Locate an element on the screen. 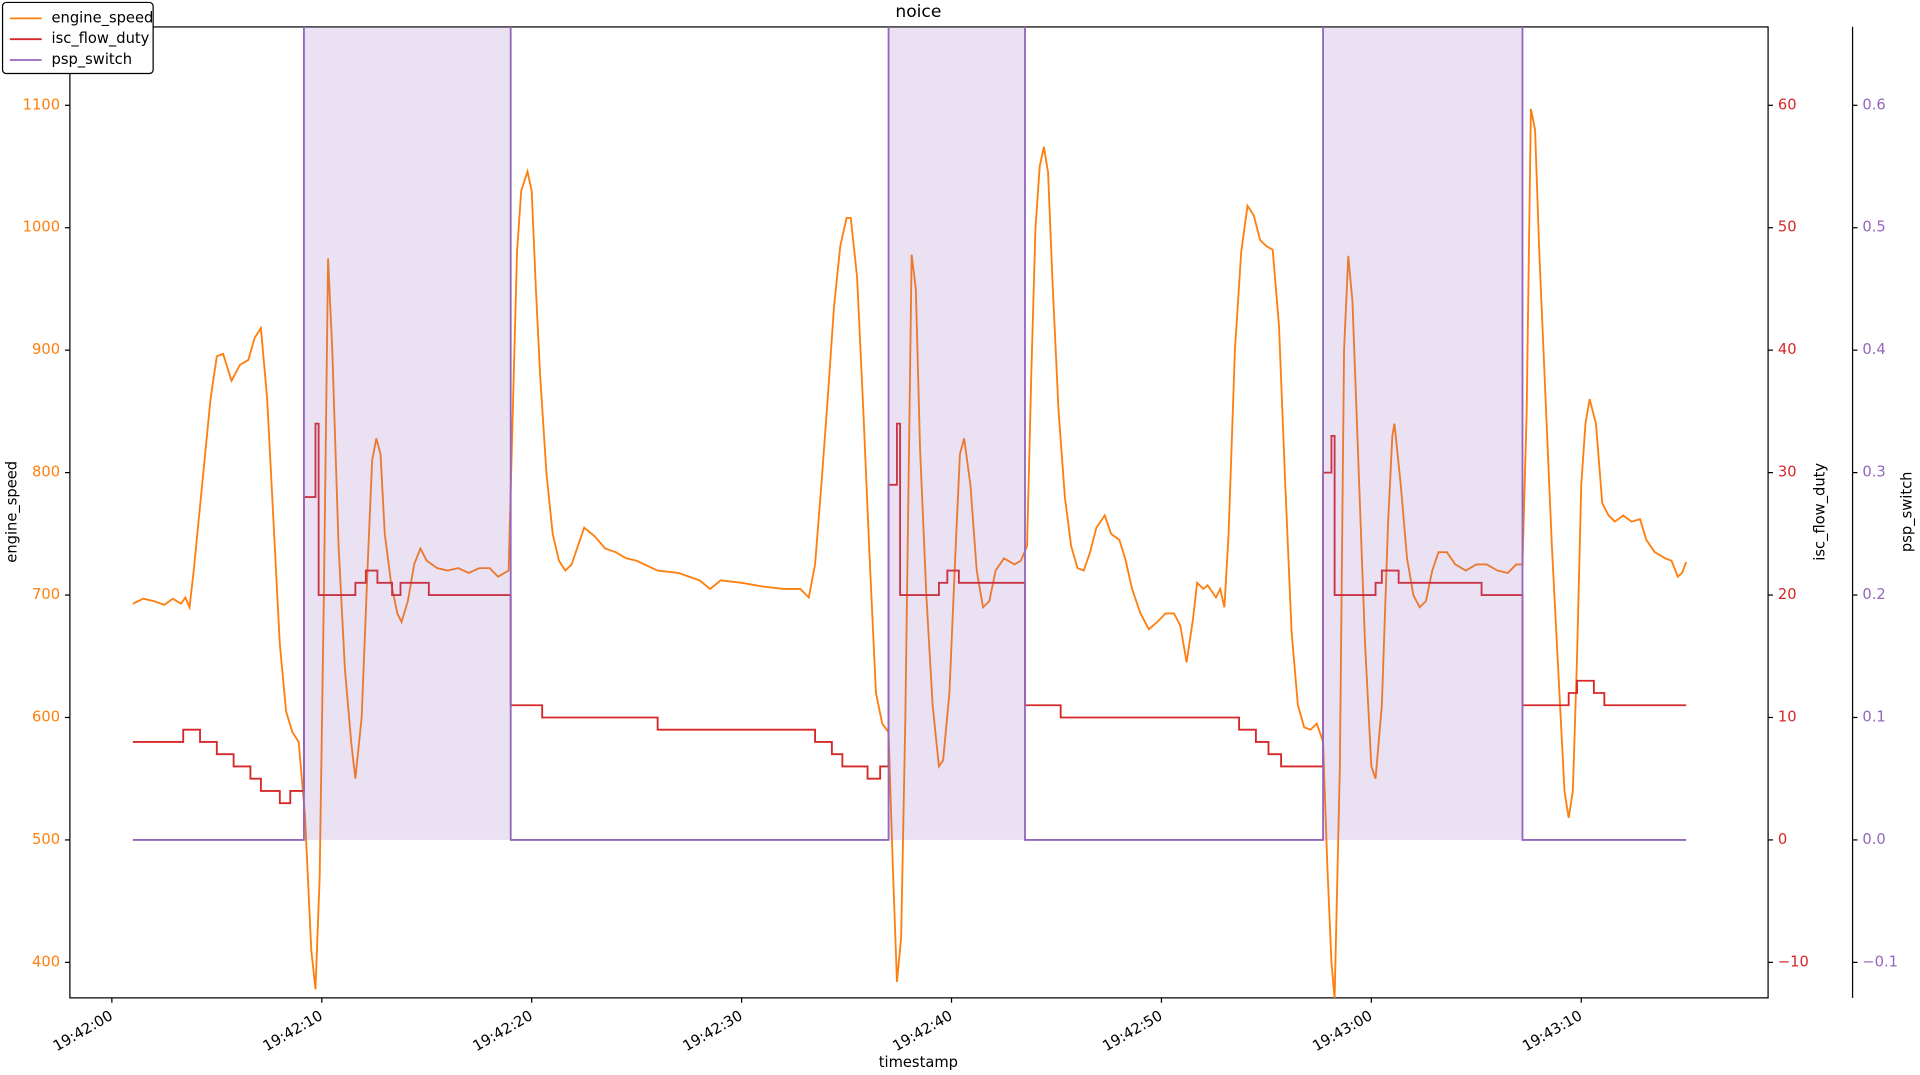  x-tick-label: 19:43:00 is located at coordinates (1343, 1031).